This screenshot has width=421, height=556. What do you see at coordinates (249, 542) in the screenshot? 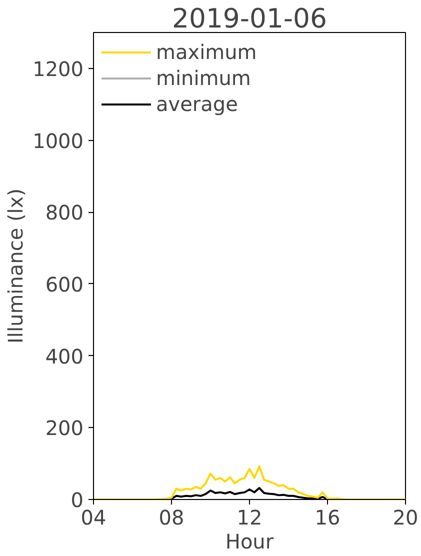
I see `x-axis-title: Hour` at bounding box center [249, 542].